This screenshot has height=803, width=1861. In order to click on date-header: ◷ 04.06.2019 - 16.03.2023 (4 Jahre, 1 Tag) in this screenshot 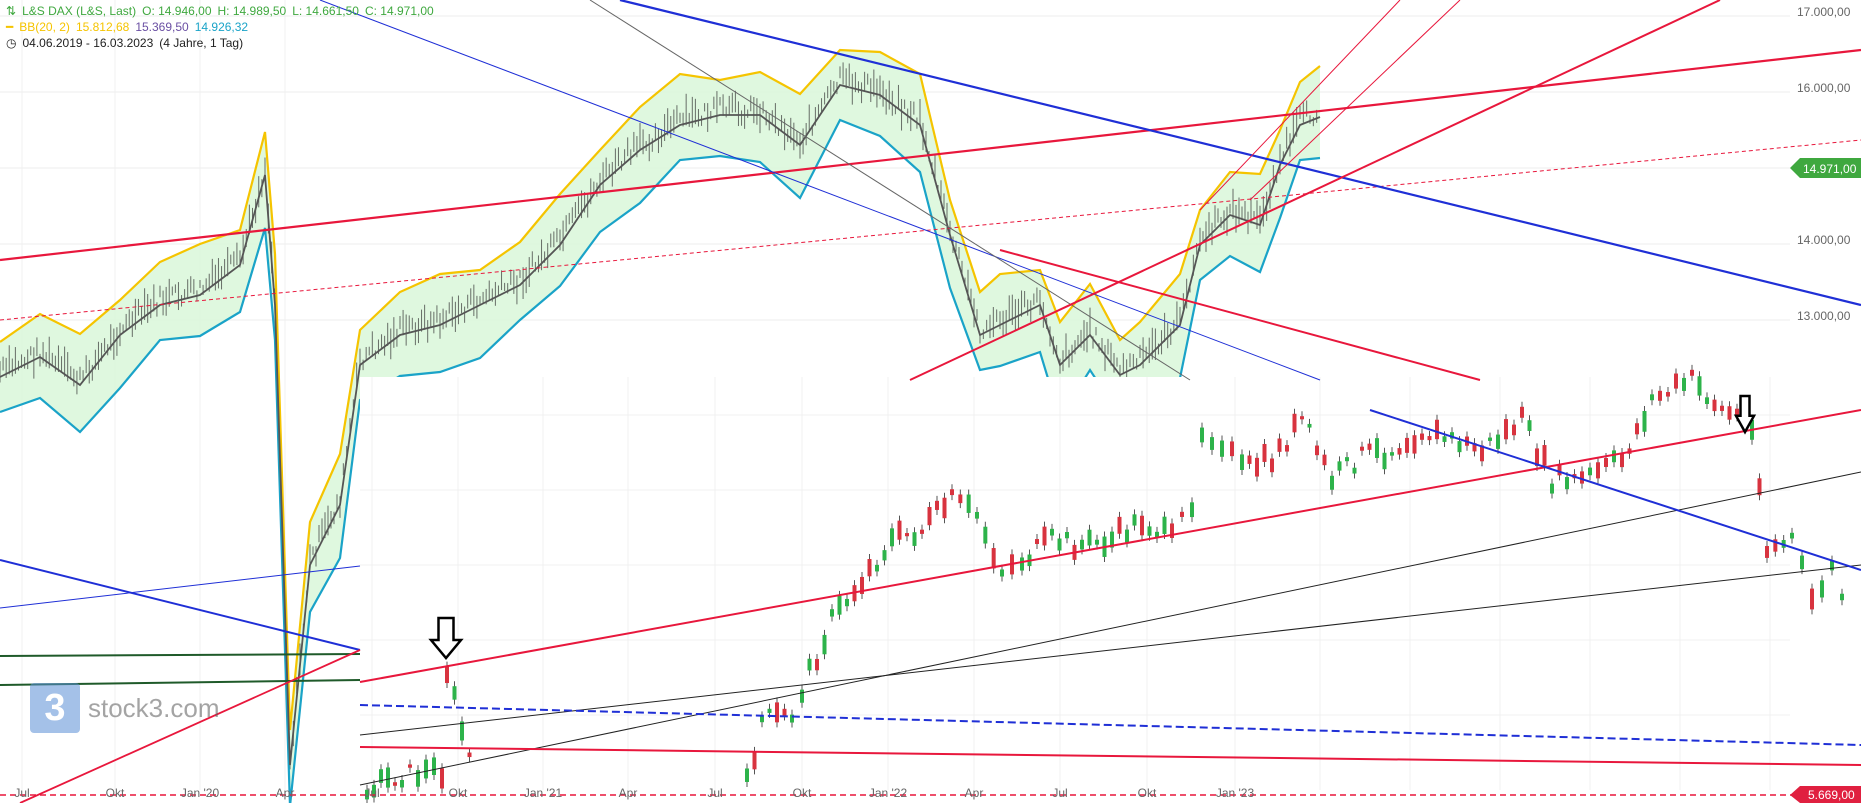, I will do `click(127, 43)`.